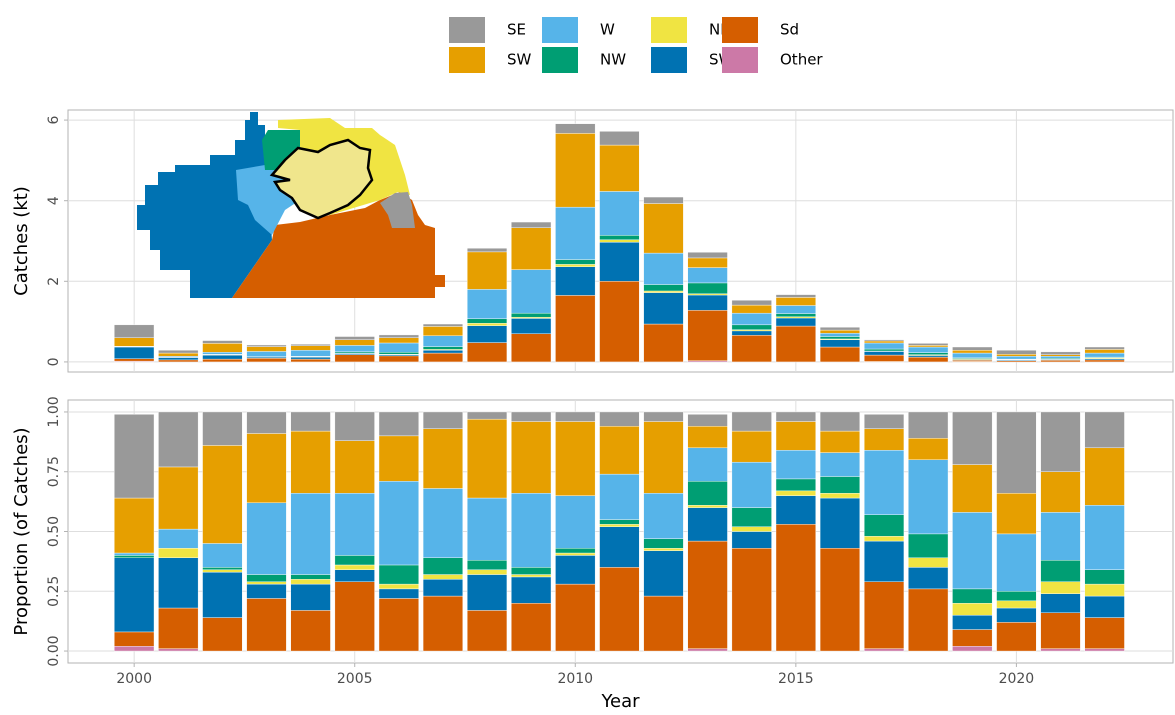 Image resolution: width=1175 pixels, height=715 pixels. What do you see at coordinates (355, 679) in the screenshot?
I see `x-tick-label: 2005` at bounding box center [355, 679].